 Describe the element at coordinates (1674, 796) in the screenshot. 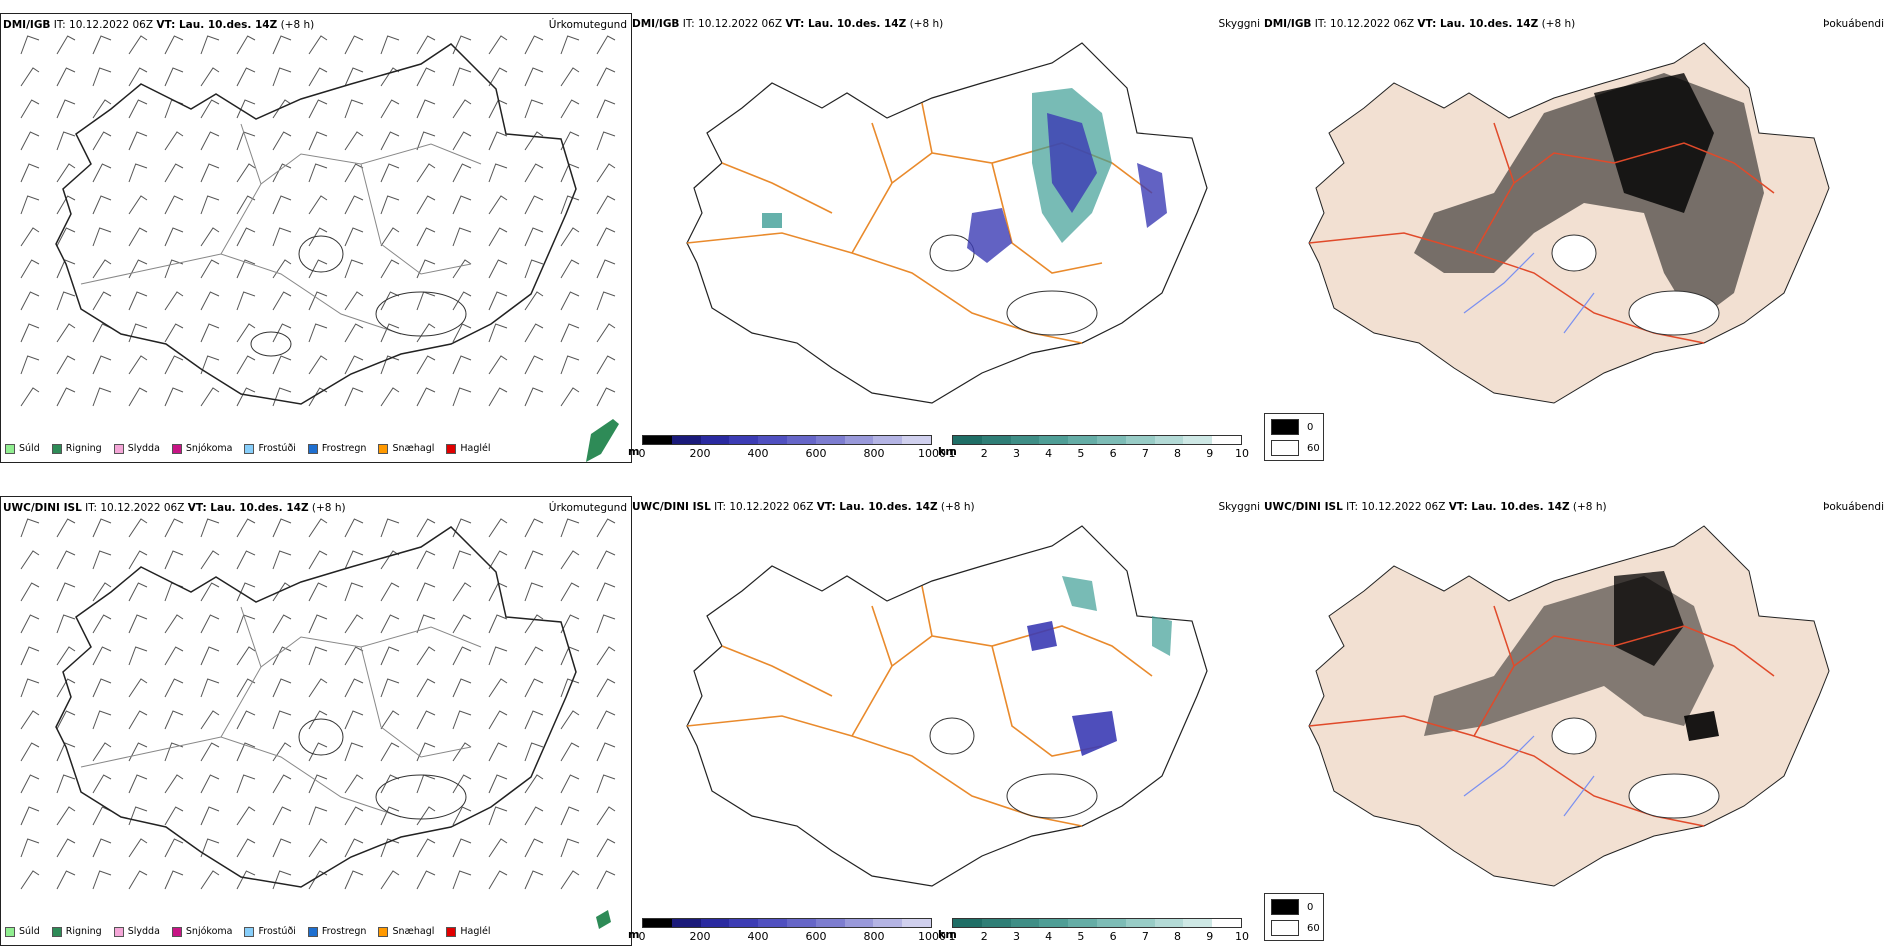

I see `glacier-area` at that location.